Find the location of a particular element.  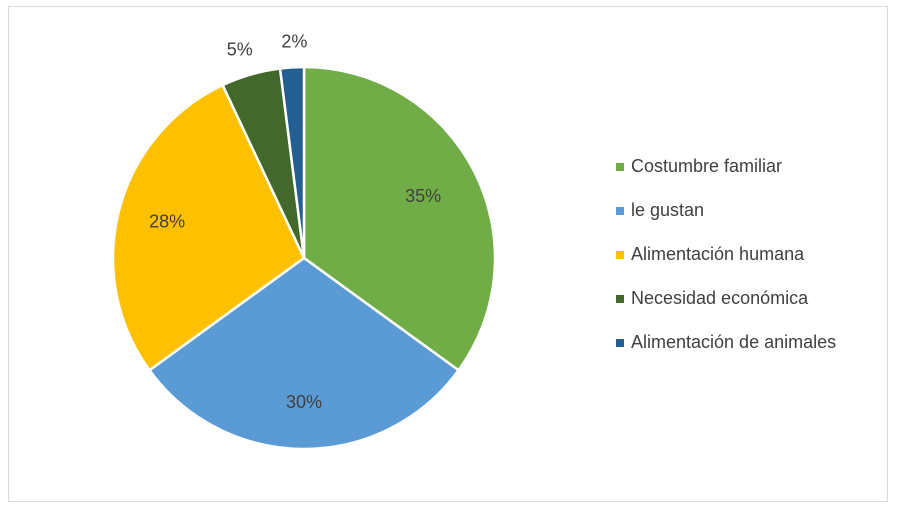

legend-item: Necesidad económica is located at coordinates (712, 298).